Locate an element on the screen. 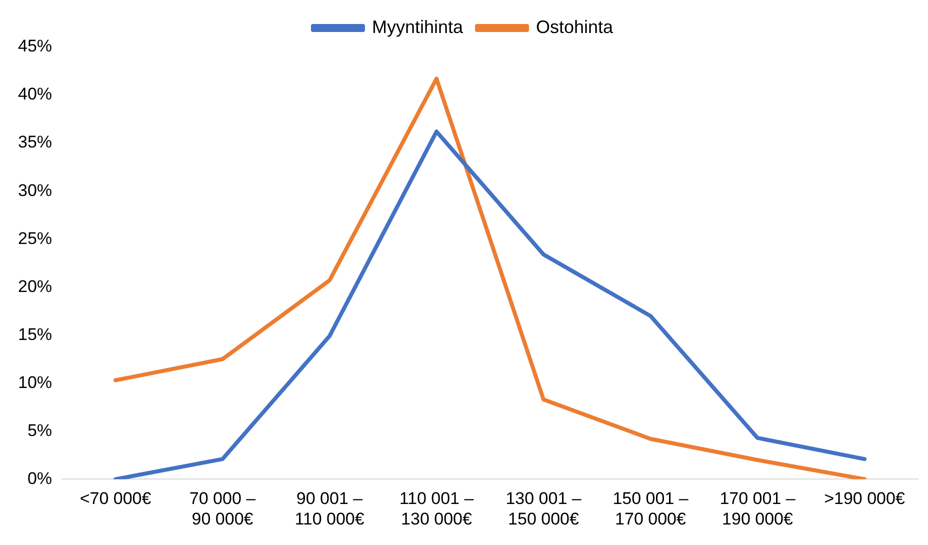 The height and width of the screenshot is (545, 928). legend-label: Myyntihinta is located at coordinates (418, 26).